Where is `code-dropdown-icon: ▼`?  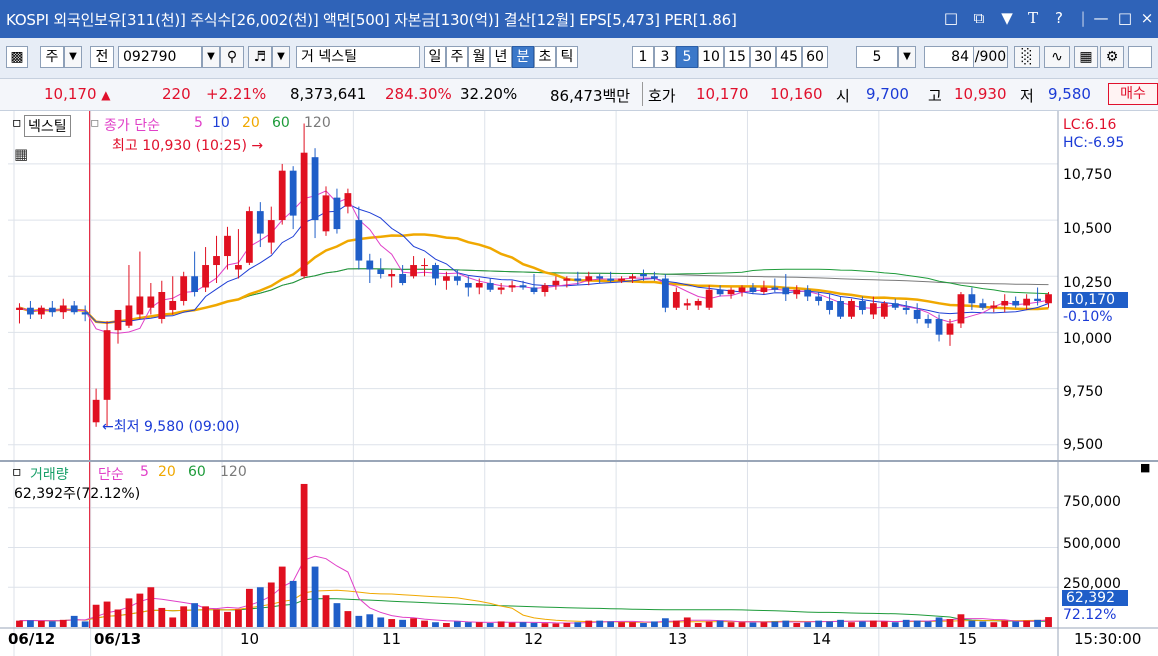
code-dropdown-icon: ▼ is located at coordinates (211, 57).